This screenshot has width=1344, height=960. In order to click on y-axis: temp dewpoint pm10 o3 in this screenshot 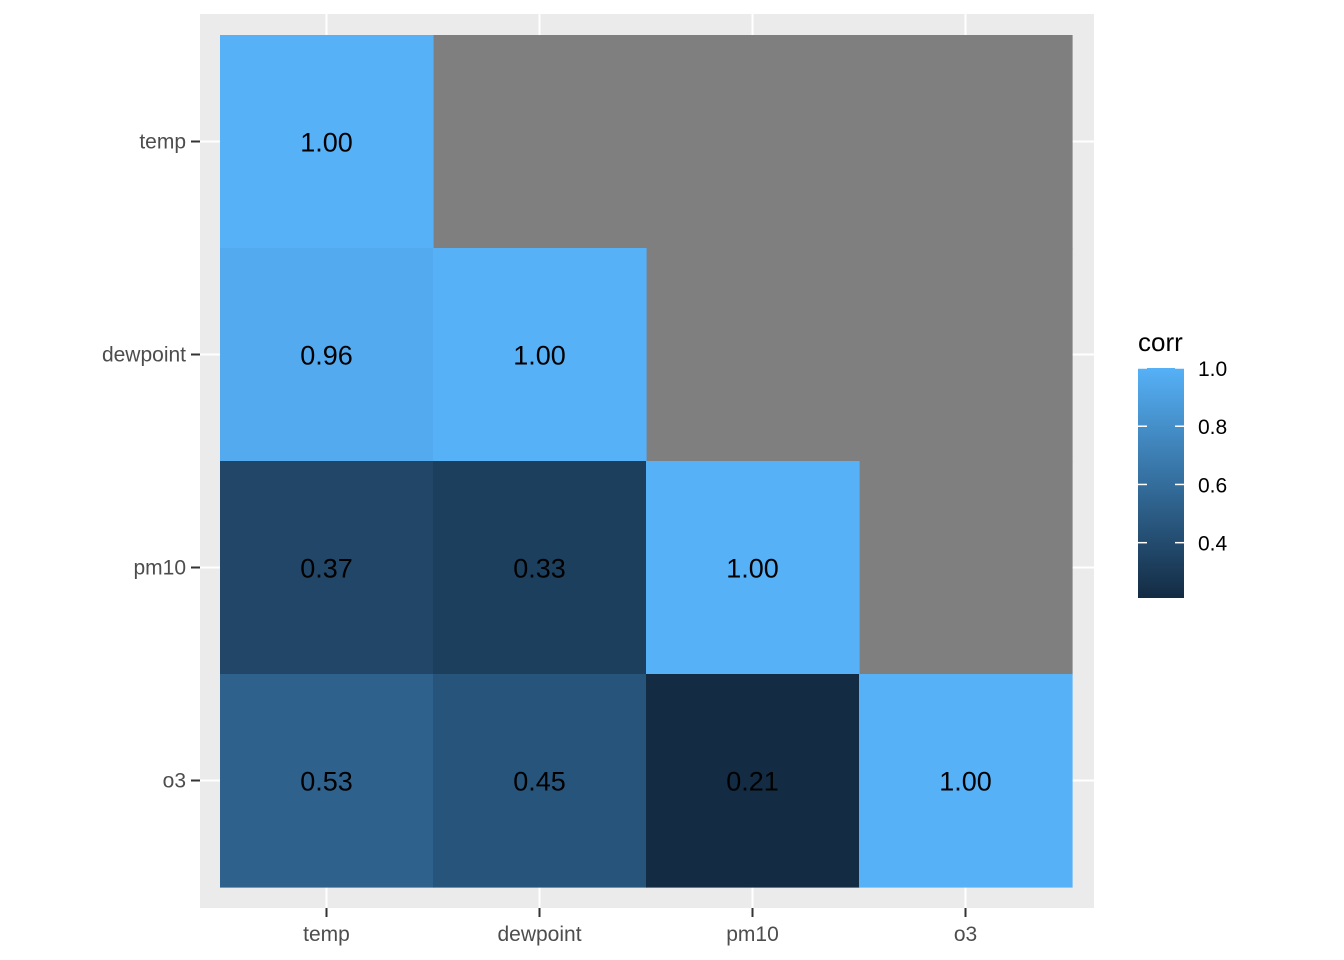, I will do `click(151, 462)`.